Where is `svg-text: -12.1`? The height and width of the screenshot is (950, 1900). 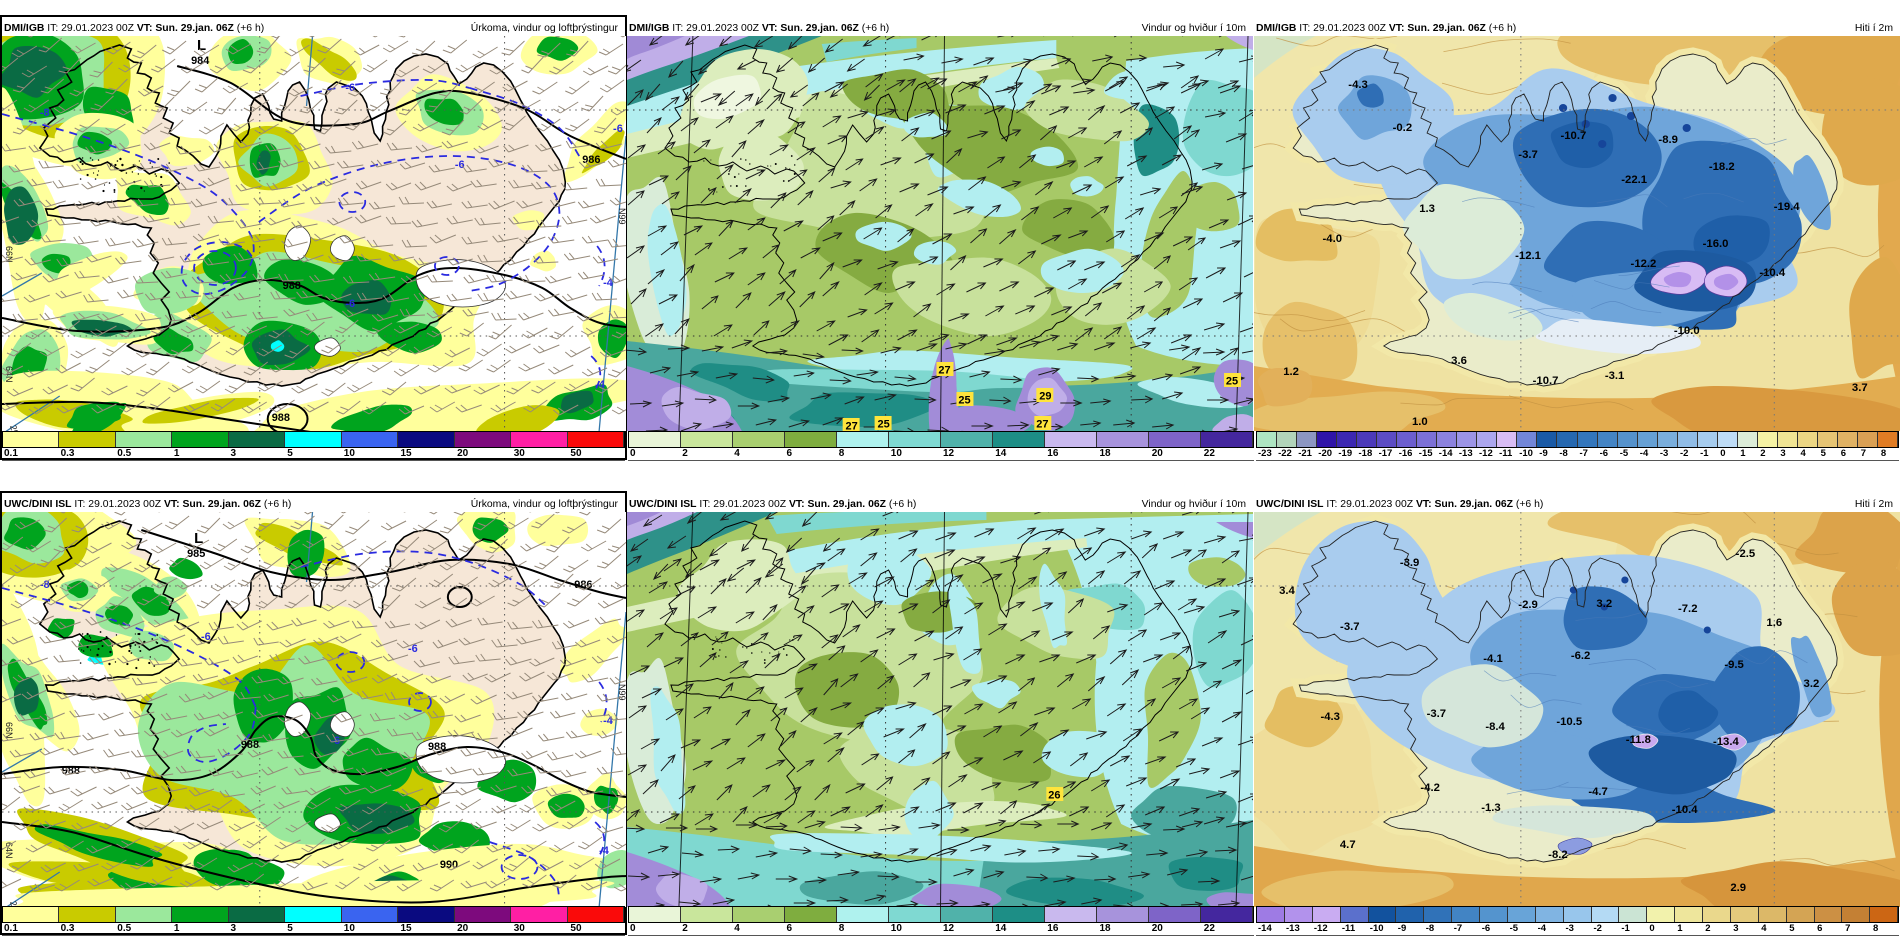
svg-text: -12.1 is located at coordinates (1528, 256).